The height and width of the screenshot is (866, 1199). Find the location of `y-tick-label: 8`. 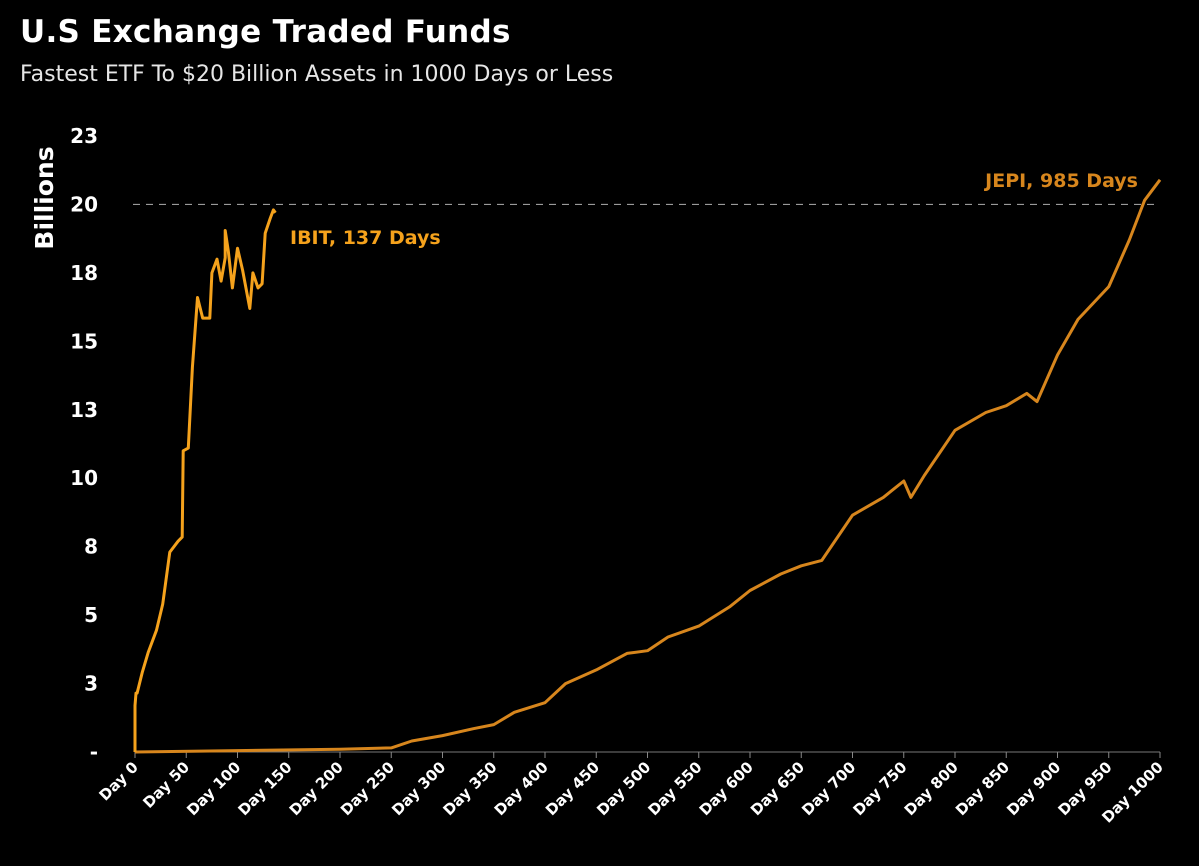

y-tick-label: 8 is located at coordinates (91, 547).